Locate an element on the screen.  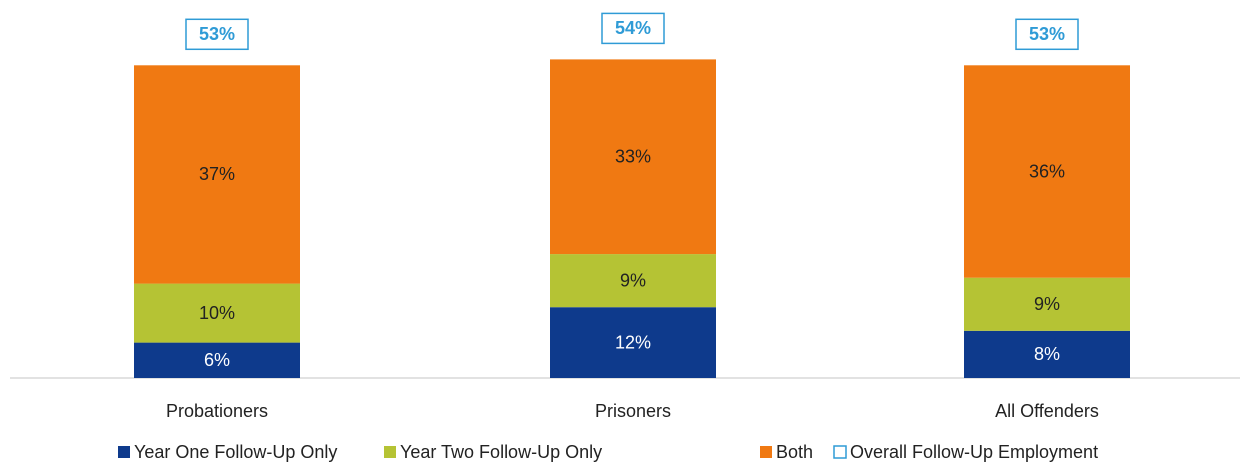
value-label: 37% is located at coordinates (217, 174).